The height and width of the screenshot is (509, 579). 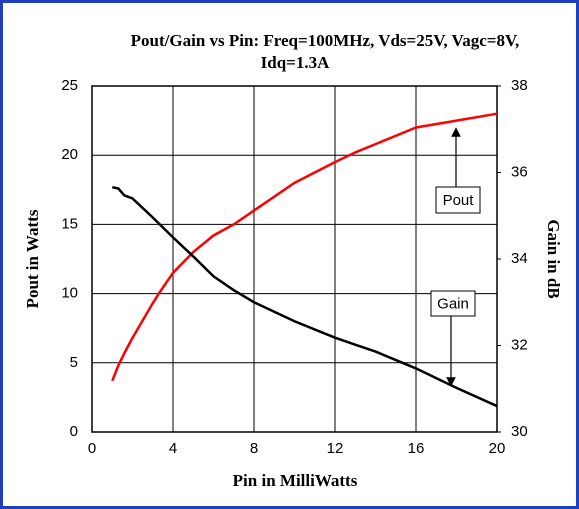 What do you see at coordinates (254, 448) in the screenshot?
I see `x-tick-label: 8` at bounding box center [254, 448].